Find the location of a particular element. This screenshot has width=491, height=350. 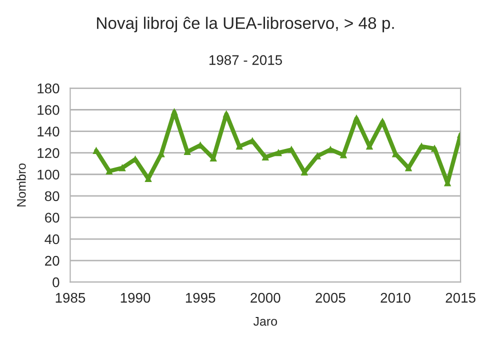

y-tick-label: 80 is located at coordinates (52, 196).